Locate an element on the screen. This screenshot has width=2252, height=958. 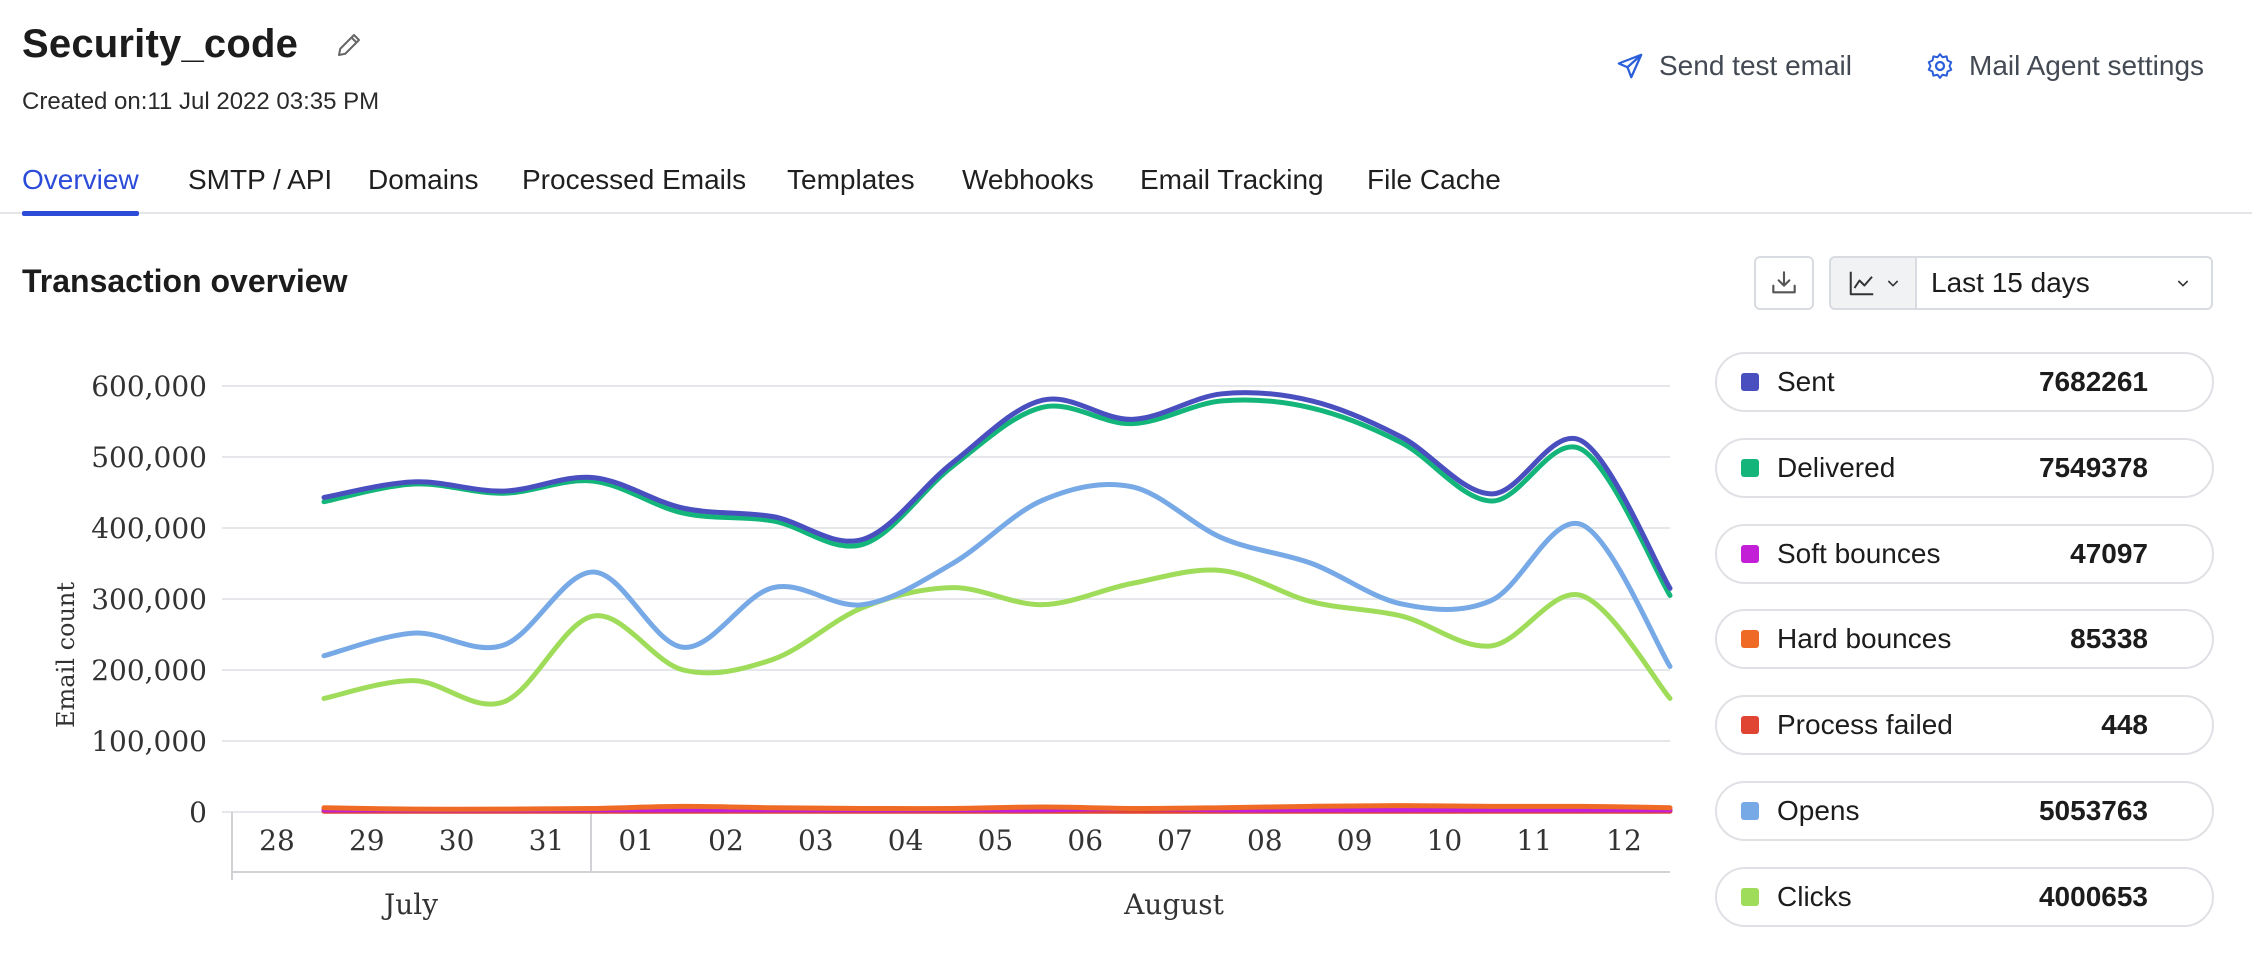
series-line-opens is located at coordinates (997, 575).